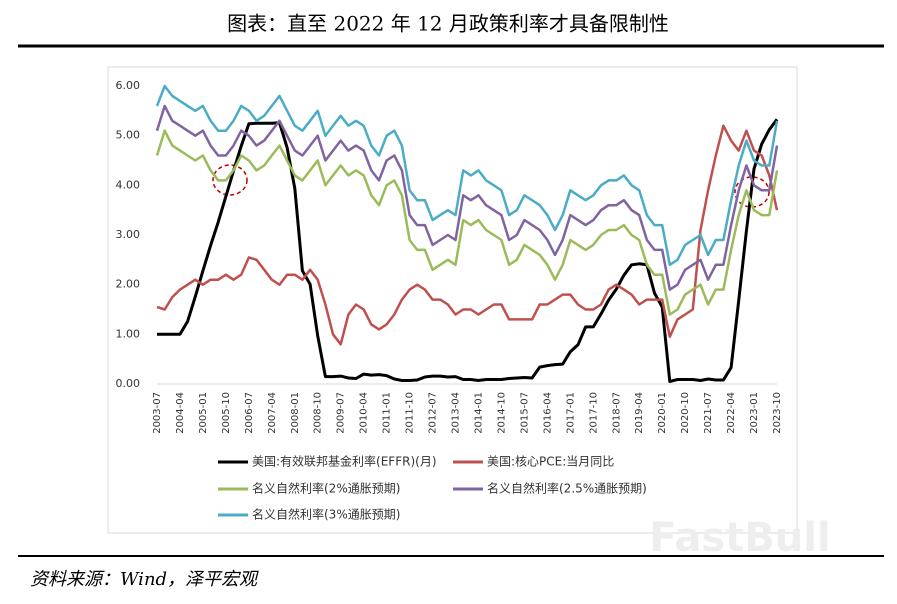 This screenshot has width=897, height=604. Describe the element at coordinates (318, 413) in the screenshot. I see `x-tick-label: 2008-10` at that location.